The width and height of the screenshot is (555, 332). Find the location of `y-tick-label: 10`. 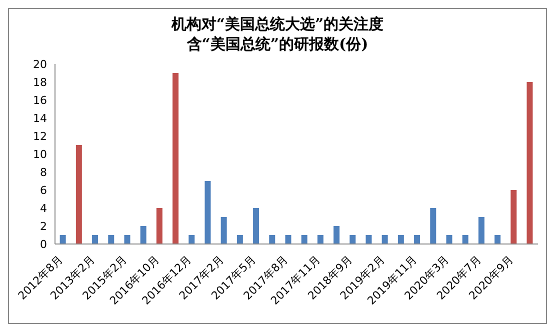

y-tick-label: 10 is located at coordinates (40, 154).